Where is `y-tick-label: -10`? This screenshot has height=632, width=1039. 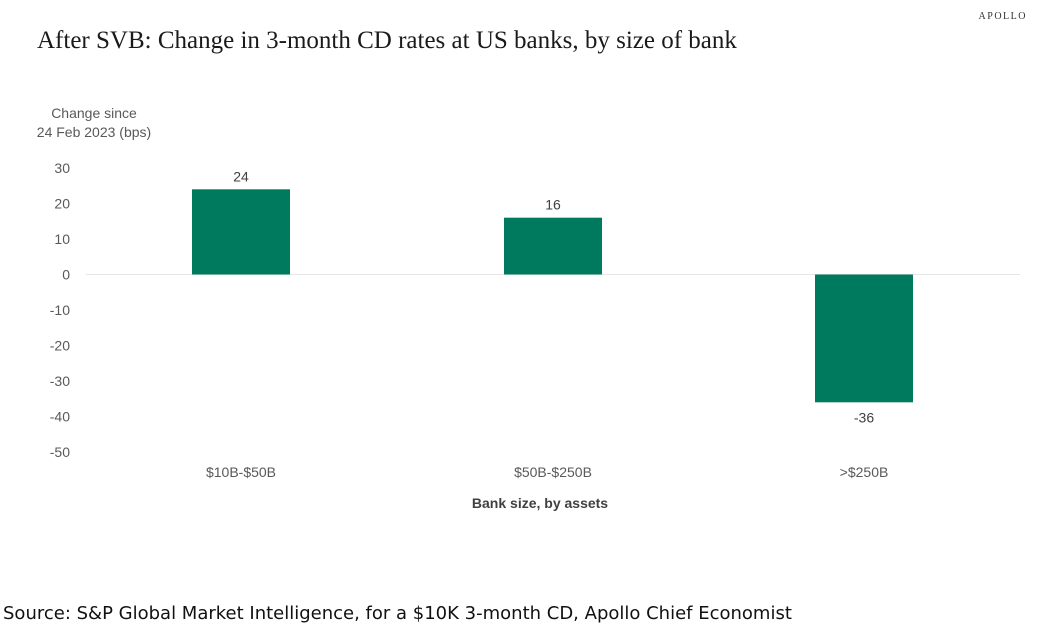 y-tick-label: -10 is located at coordinates (60, 310).